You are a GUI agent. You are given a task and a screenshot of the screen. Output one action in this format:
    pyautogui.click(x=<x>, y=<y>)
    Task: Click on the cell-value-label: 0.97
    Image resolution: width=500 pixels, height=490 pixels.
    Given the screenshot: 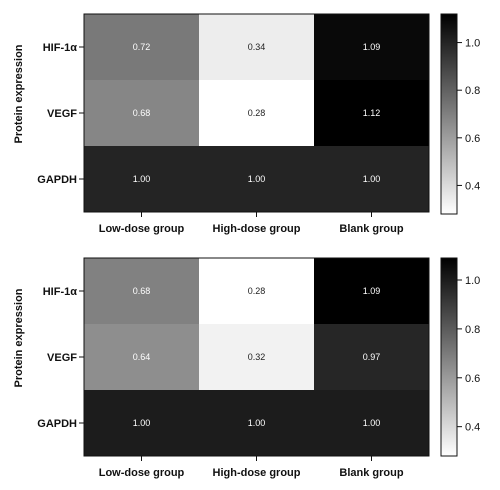 What is the action you would take?
    pyautogui.click(x=372, y=357)
    